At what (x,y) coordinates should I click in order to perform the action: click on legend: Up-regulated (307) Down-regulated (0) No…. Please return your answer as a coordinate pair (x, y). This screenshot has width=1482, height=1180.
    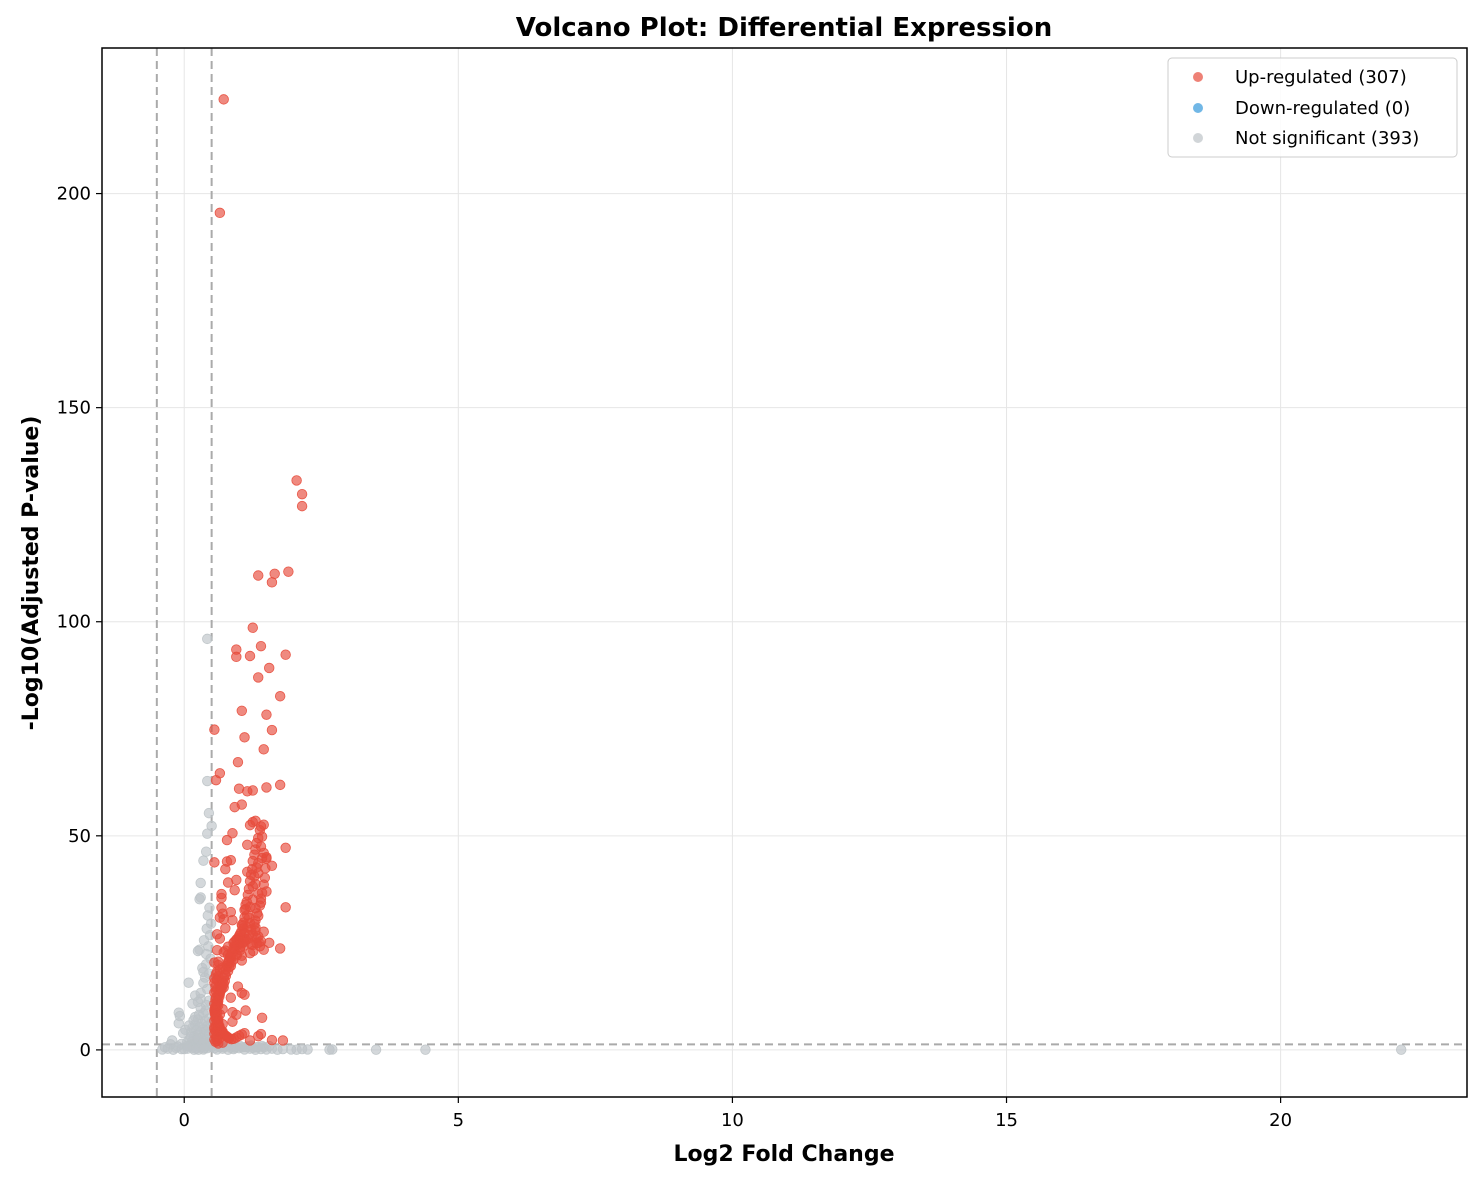
    Looking at the image, I should click on (1312, 107).